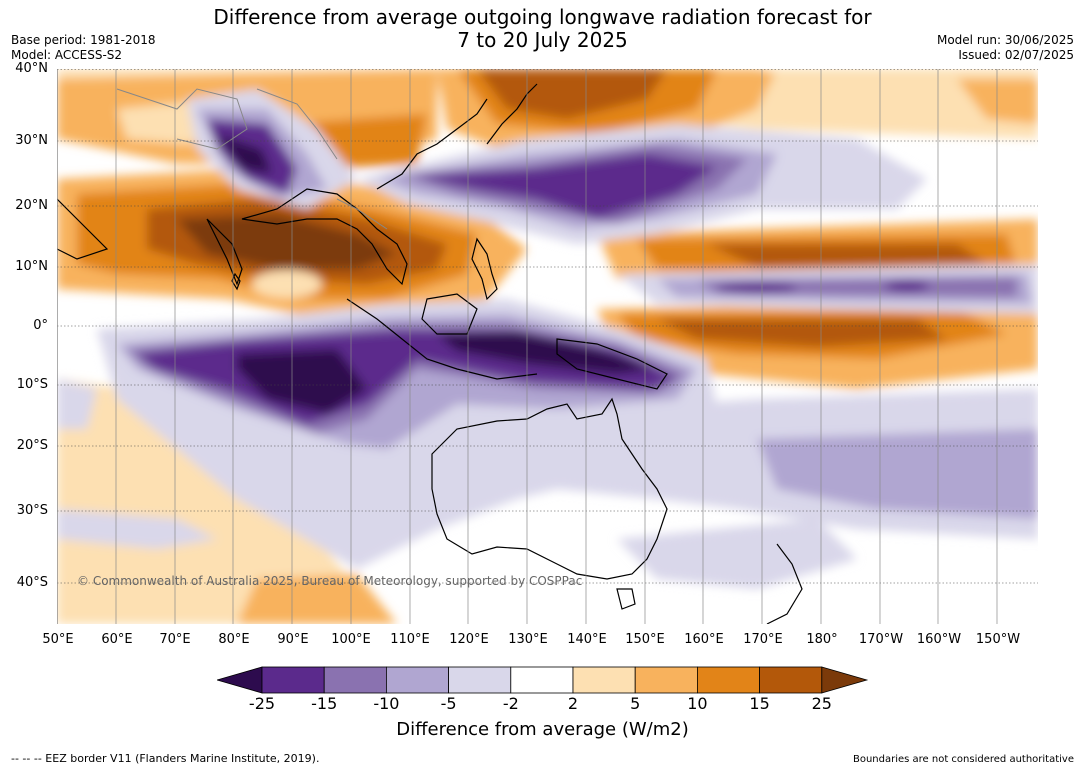 This screenshot has width=1085, height=770. I want to click on indonesia-coastline, so click(442, 339).